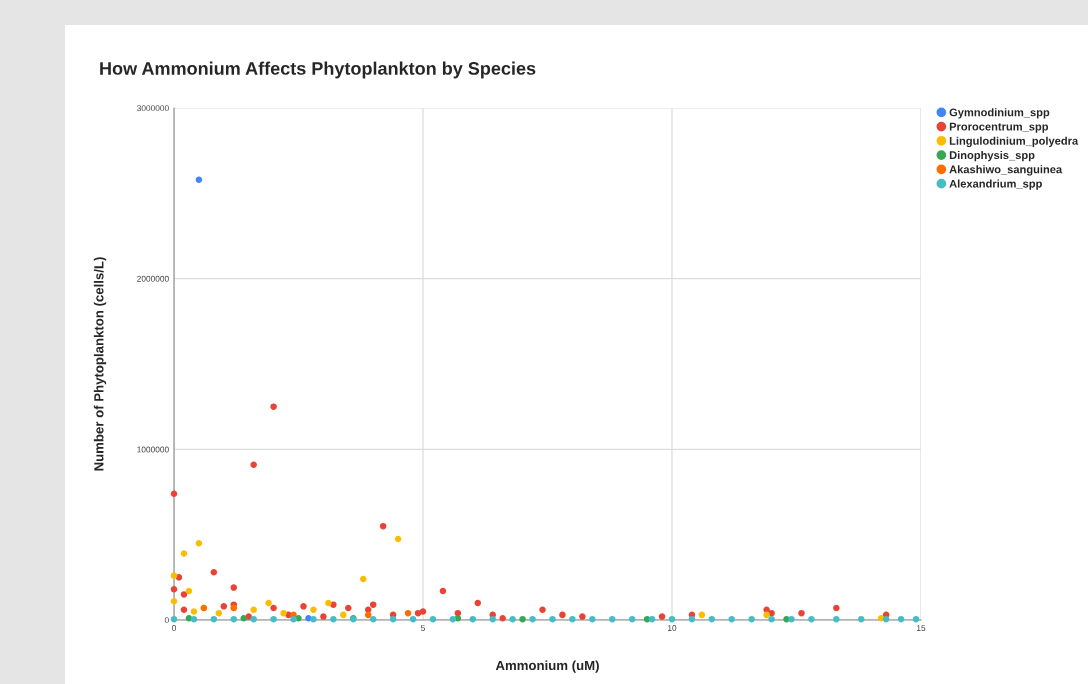 This screenshot has width=1088, height=684. What do you see at coordinates (153, 278) in the screenshot?
I see `y-tick-label: 2000000` at bounding box center [153, 278].